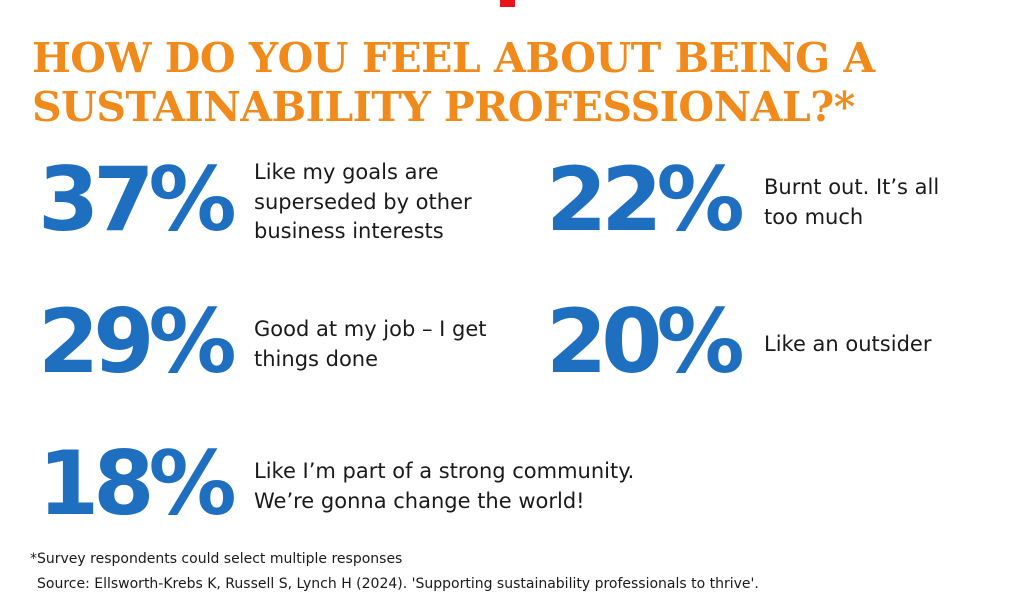  Describe the element at coordinates (137, 341) in the screenshot. I see `stat-percent: 29%` at that location.